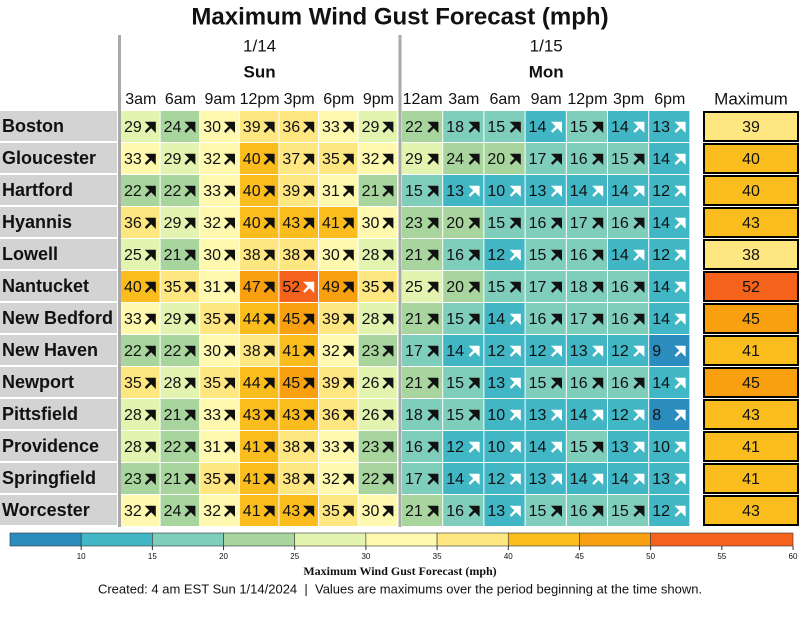  Describe the element at coordinates (399, 16) in the screenshot. I see `chart-title: Maximum Wind Gust Forecast (mph)` at that location.